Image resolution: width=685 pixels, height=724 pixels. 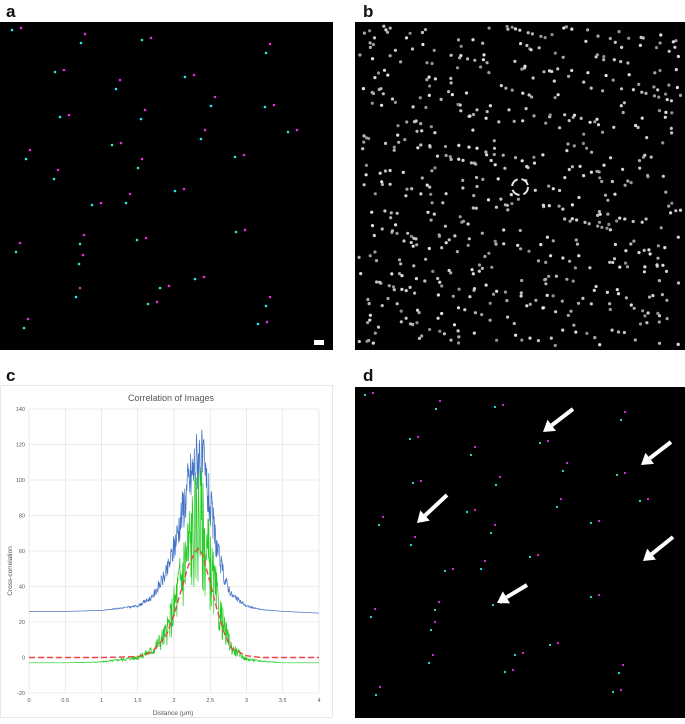 What do you see at coordinates (11, 375) in the screenshot?
I see `panel-letter-c: c` at bounding box center [11, 375].